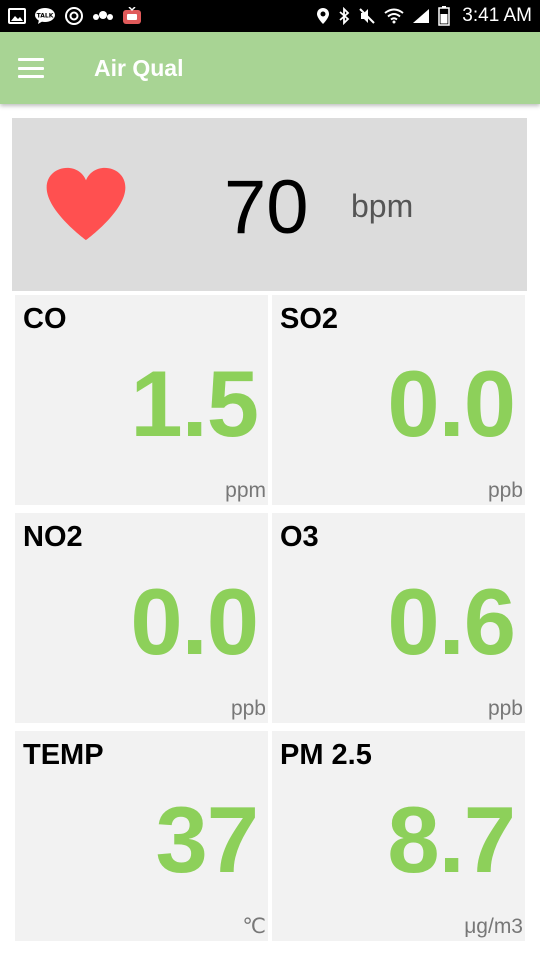  I want to click on app-title: Air Qual, so click(139, 67).